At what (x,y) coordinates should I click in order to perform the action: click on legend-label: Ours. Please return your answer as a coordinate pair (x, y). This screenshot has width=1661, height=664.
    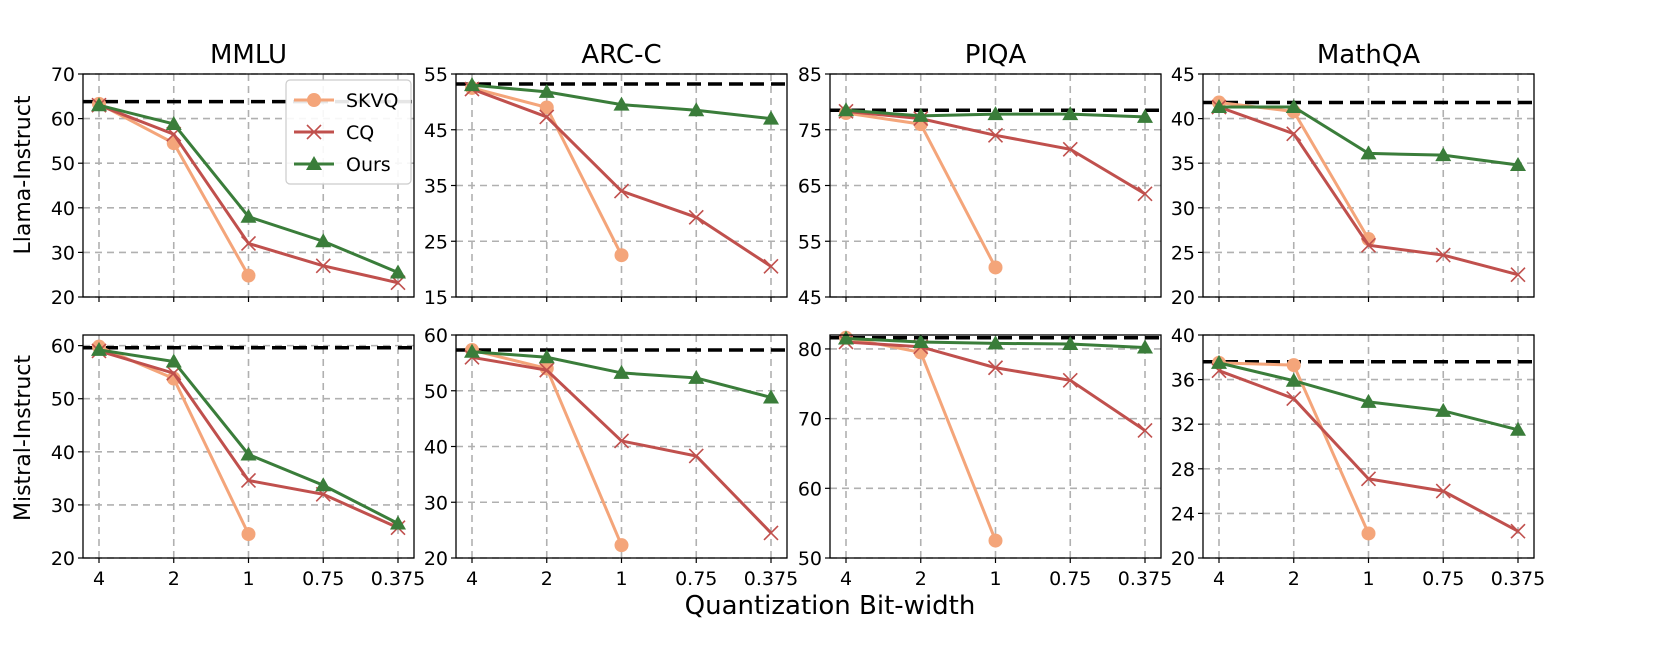
    Looking at the image, I should click on (368, 165).